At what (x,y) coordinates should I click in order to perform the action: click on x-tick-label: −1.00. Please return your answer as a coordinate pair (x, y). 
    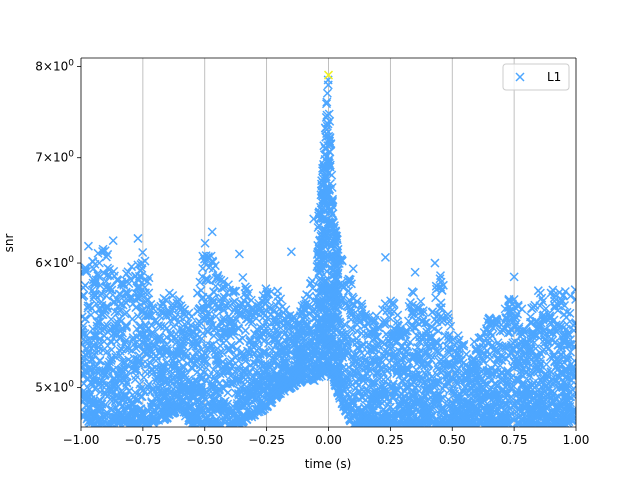
    Looking at the image, I should click on (81, 440).